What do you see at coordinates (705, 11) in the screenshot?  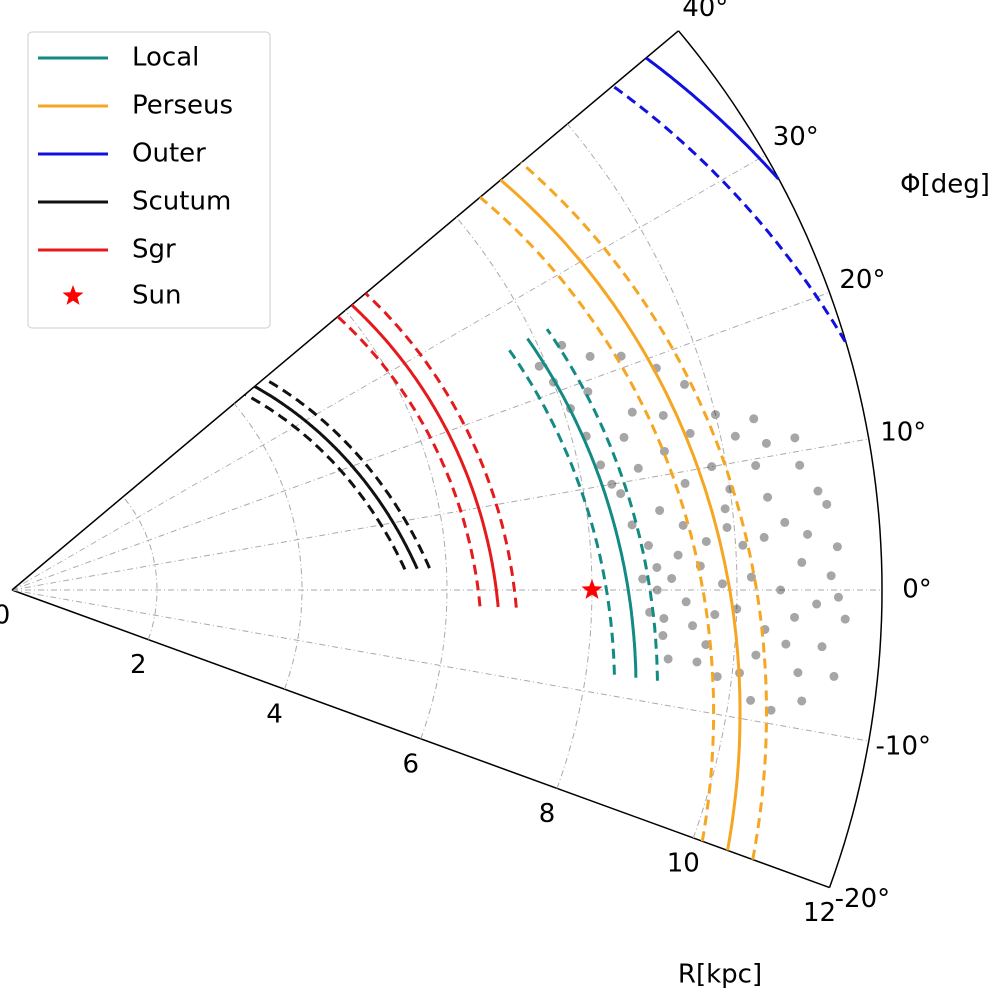 I see `y-tick-label: 40°` at bounding box center [705, 11].